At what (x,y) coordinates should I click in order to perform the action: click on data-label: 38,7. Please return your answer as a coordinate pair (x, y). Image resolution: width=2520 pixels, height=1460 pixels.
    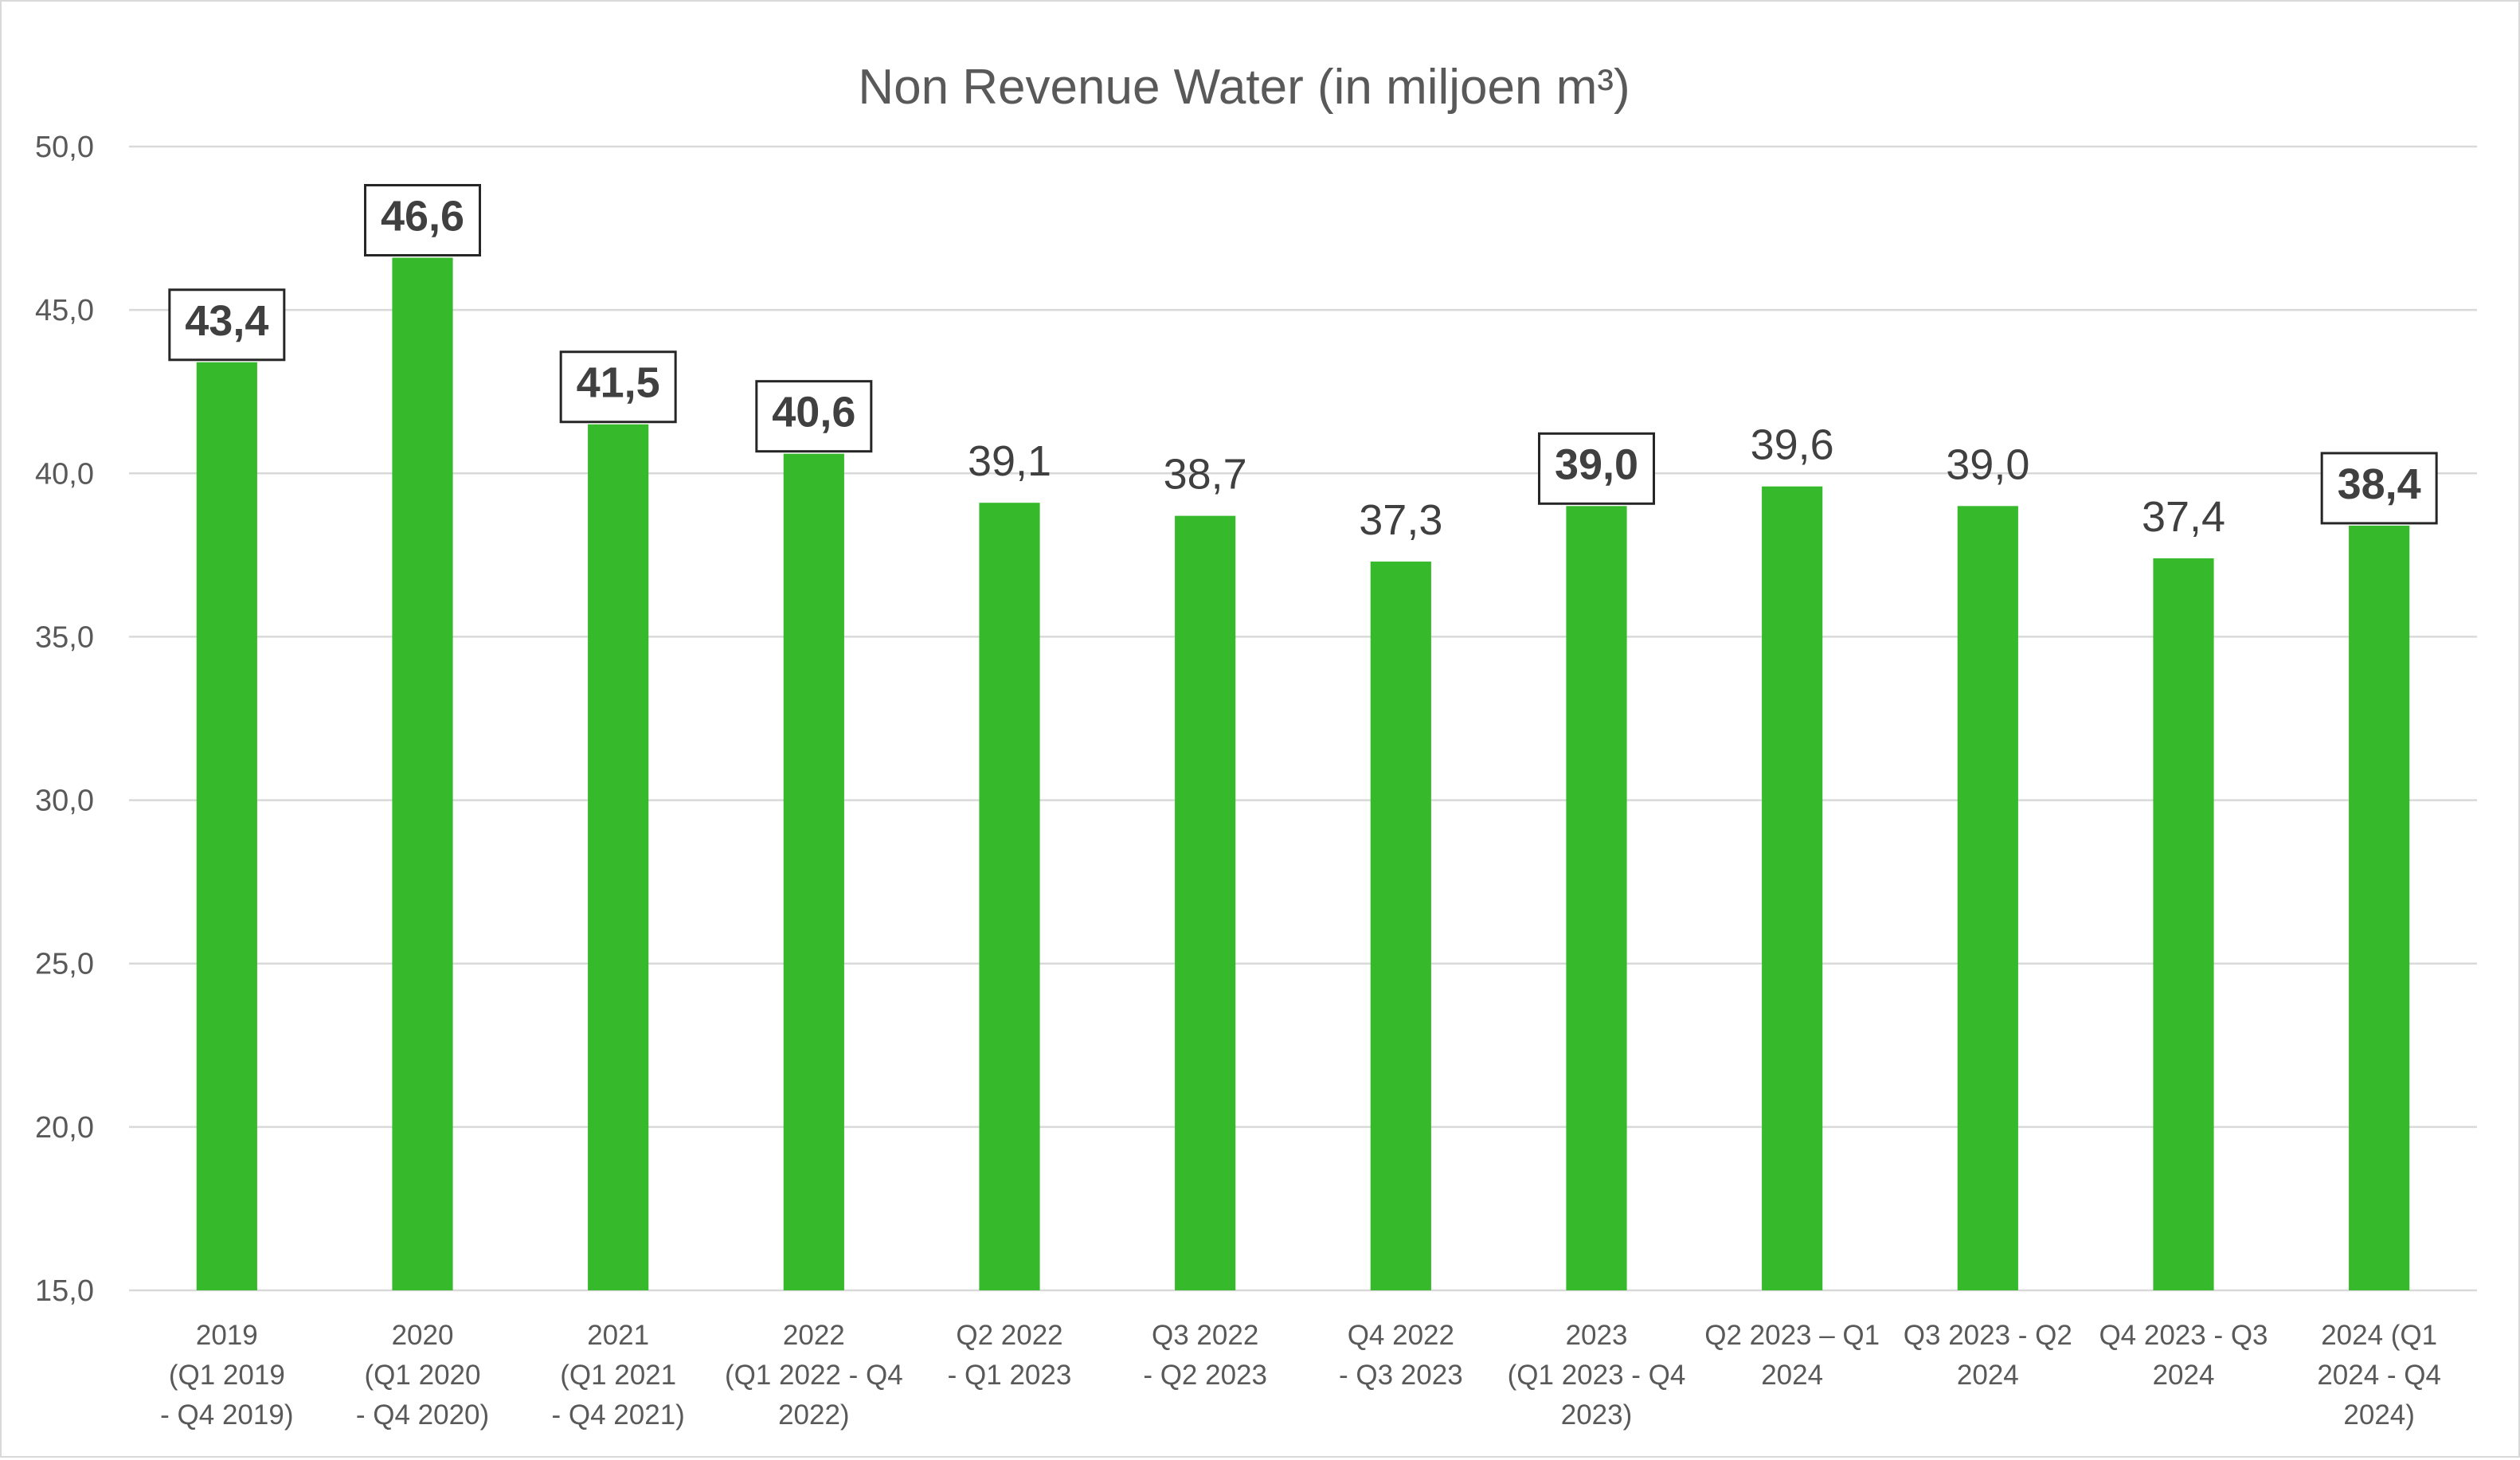
    Looking at the image, I should click on (1205, 475).